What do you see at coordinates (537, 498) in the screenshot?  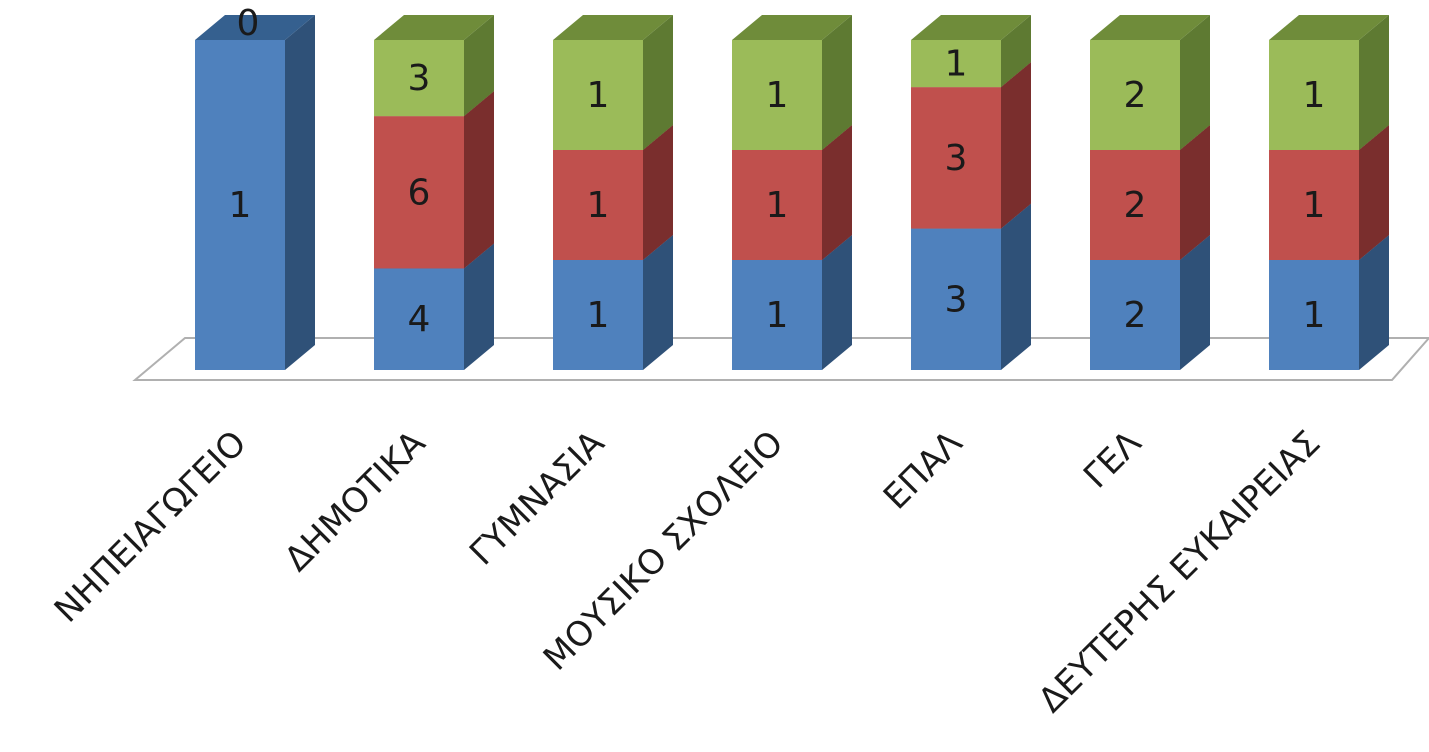 I see `x-tick-label: ΓΥΜΝΑΣΙΑ` at bounding box center [537, 498].